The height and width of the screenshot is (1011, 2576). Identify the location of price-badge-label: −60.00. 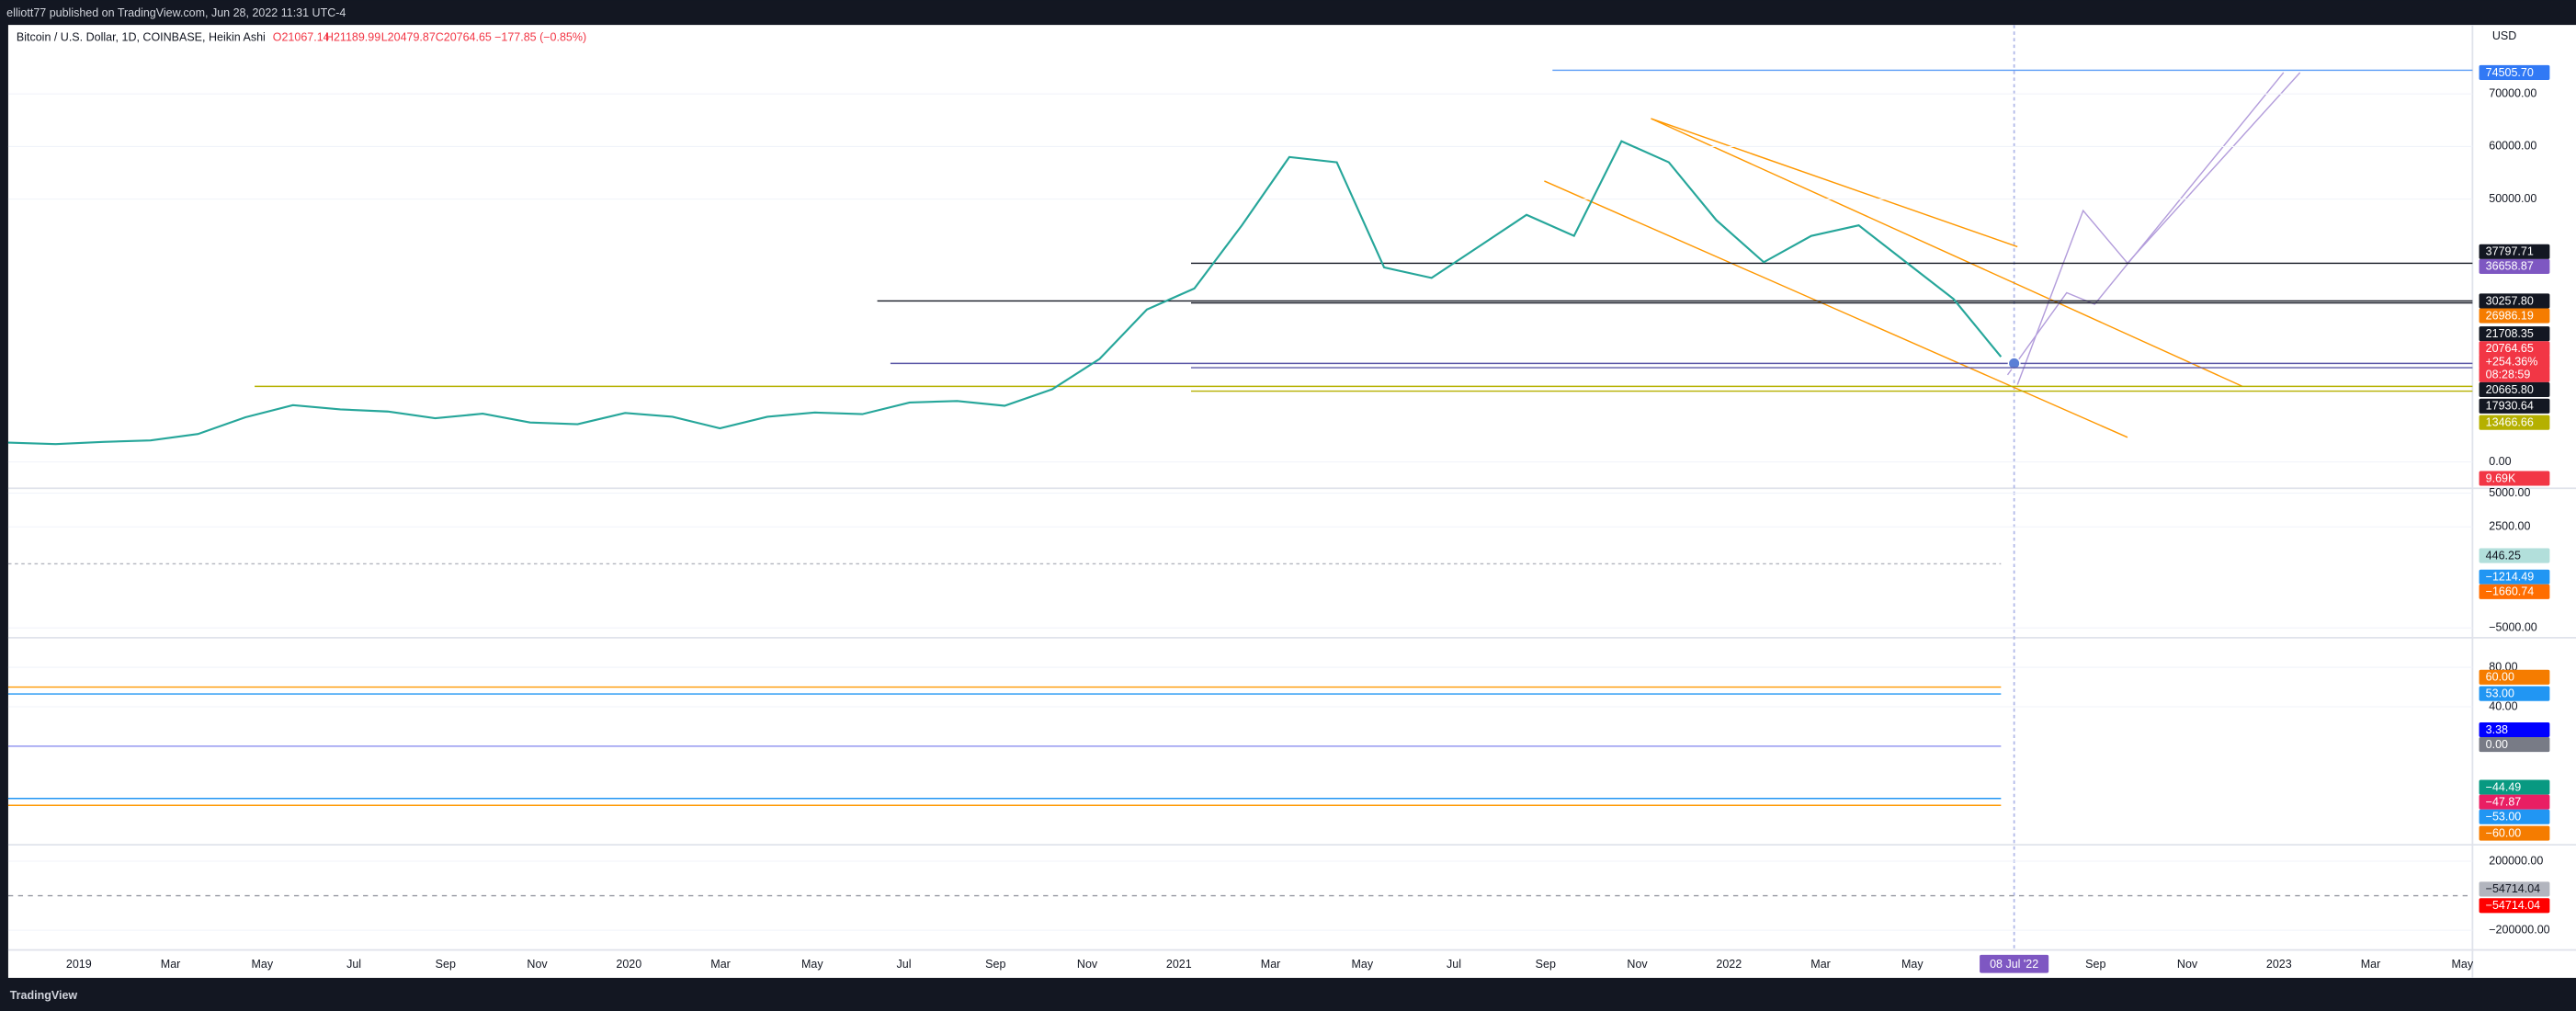
(2504, 832).